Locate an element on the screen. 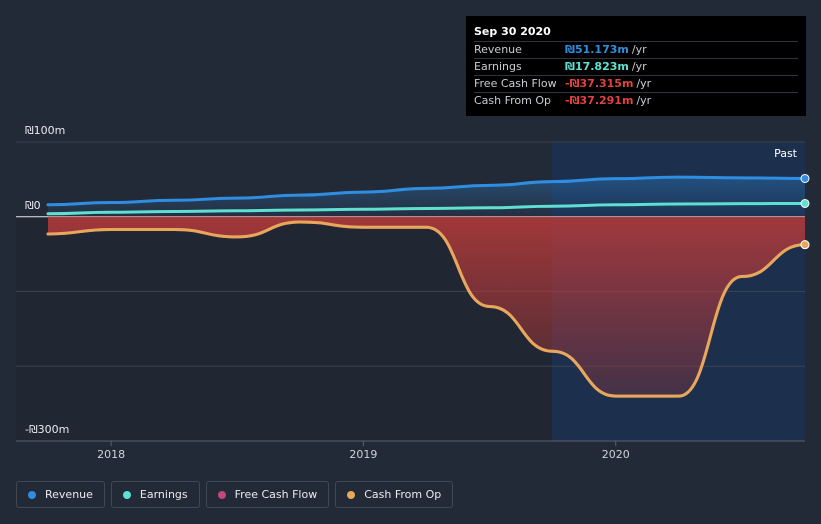  tooltip-row-revenue: Revenue ₪51.173m /yr is located at coordinates (636, 49).